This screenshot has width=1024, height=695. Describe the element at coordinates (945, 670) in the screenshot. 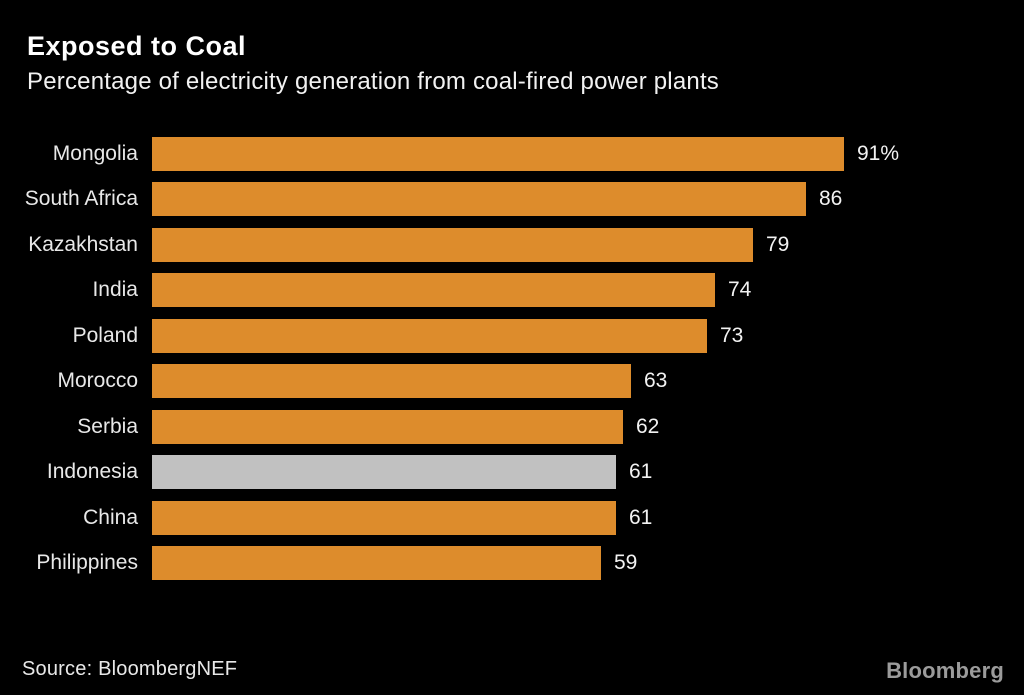

I see `bloomberg-logo: Bloomberg` at that location.